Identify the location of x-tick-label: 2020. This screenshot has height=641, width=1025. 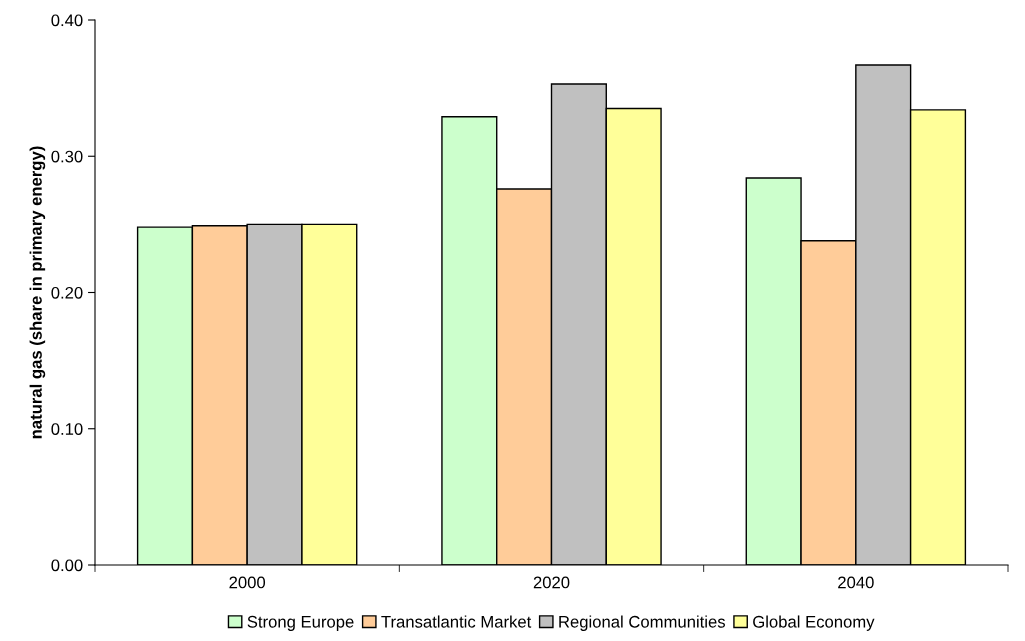
(551, 582).